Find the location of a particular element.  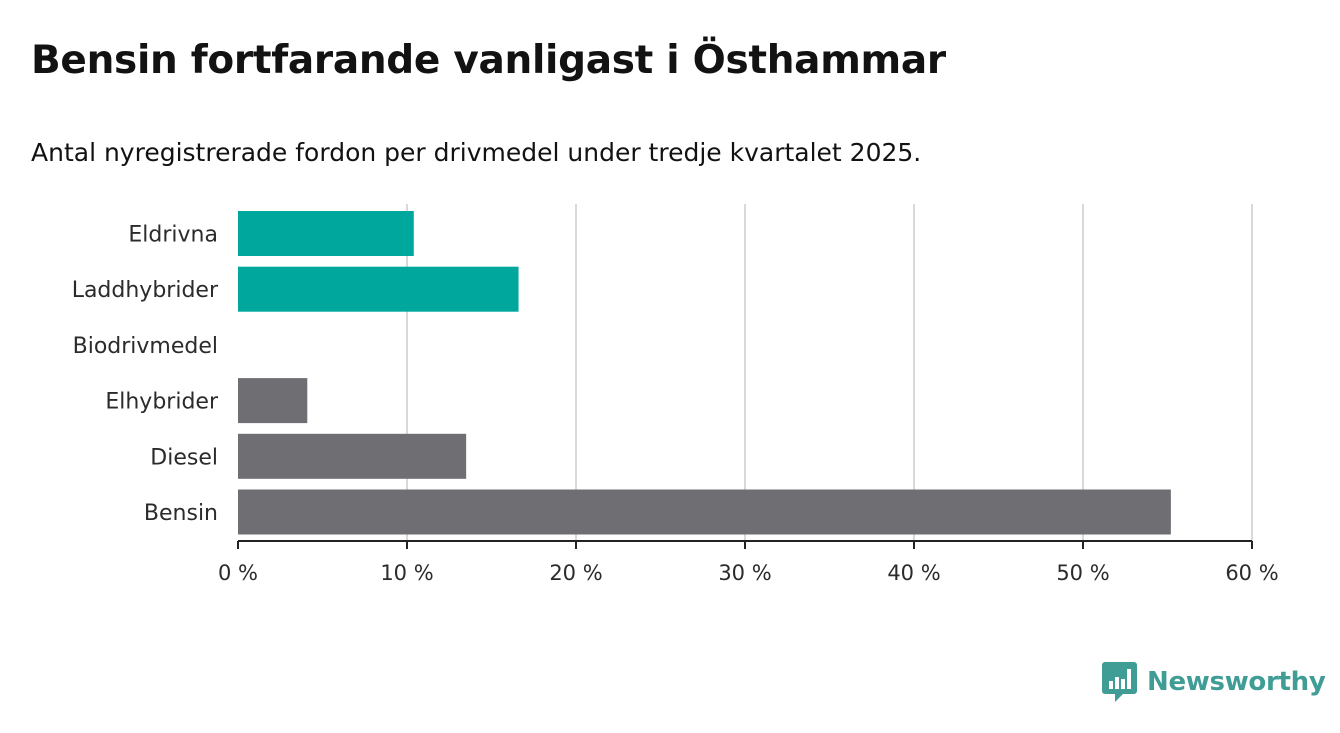

category-label: Bensin is located at coordinates (181, 513).